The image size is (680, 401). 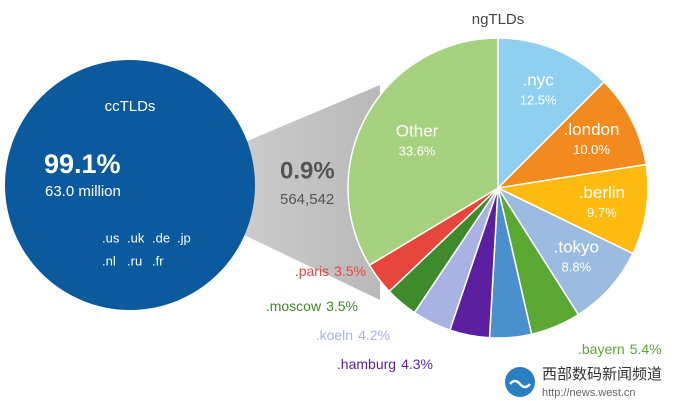 I want to click on slice-label: .paris 3.5%, so click(x=330, y=271).